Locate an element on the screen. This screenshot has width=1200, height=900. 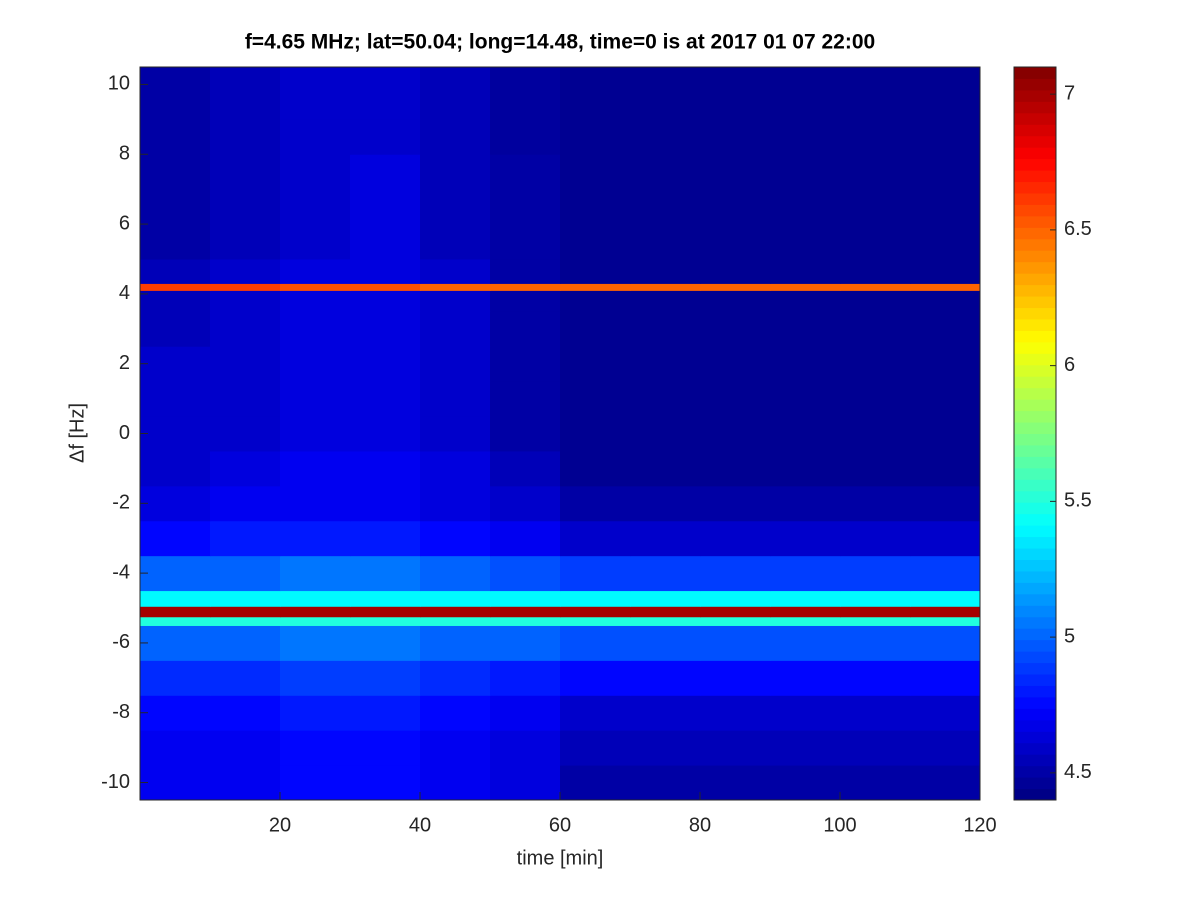
x-tick-label: 20 is located at coordinates (280, 825).